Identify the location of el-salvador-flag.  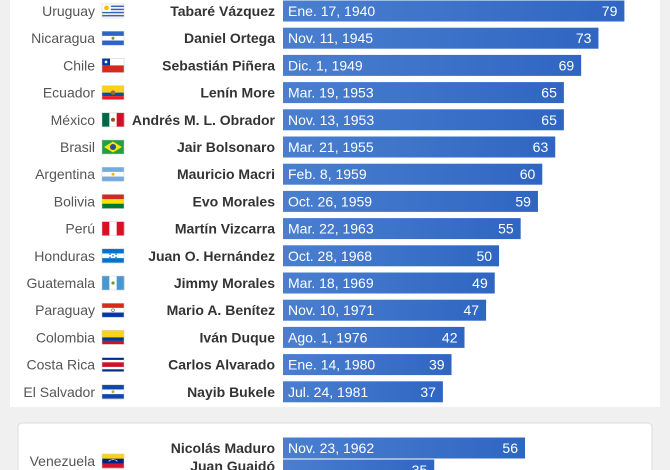
(113, 392).